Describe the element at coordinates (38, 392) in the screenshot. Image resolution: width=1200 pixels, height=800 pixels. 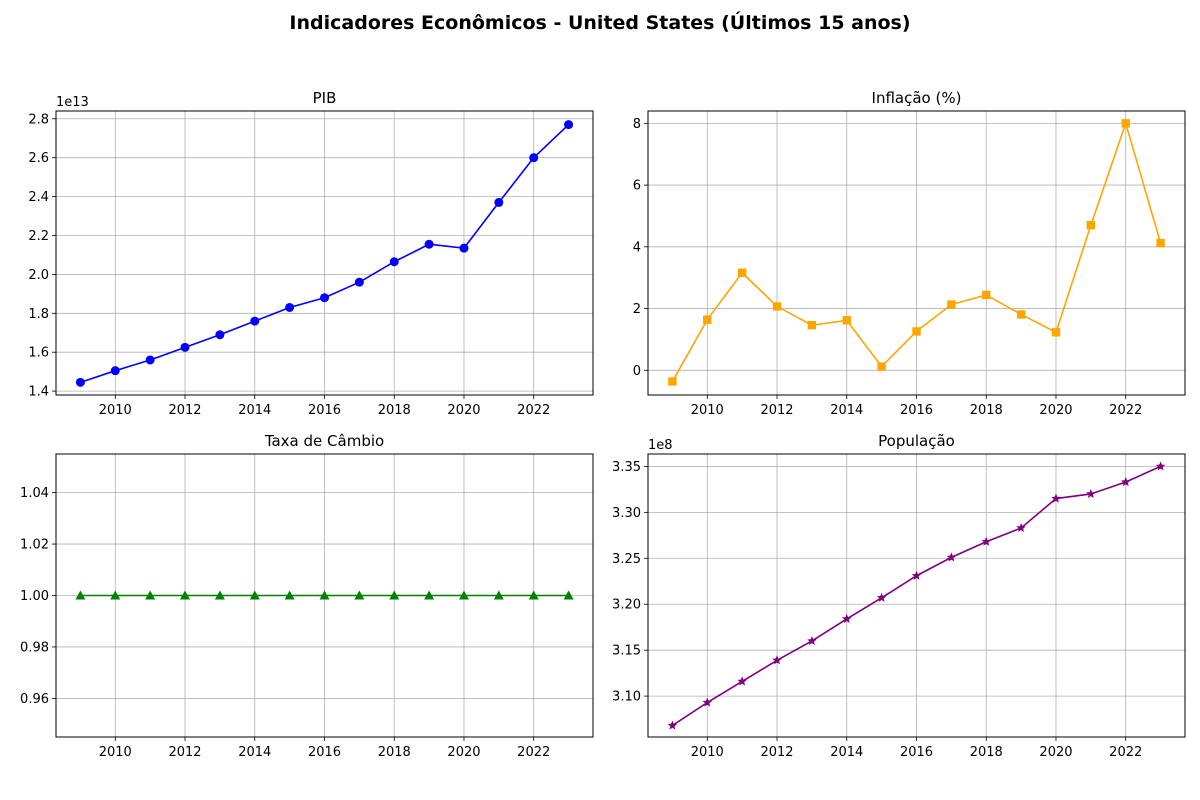
I see `y-tick-label: 1.4` at that location.